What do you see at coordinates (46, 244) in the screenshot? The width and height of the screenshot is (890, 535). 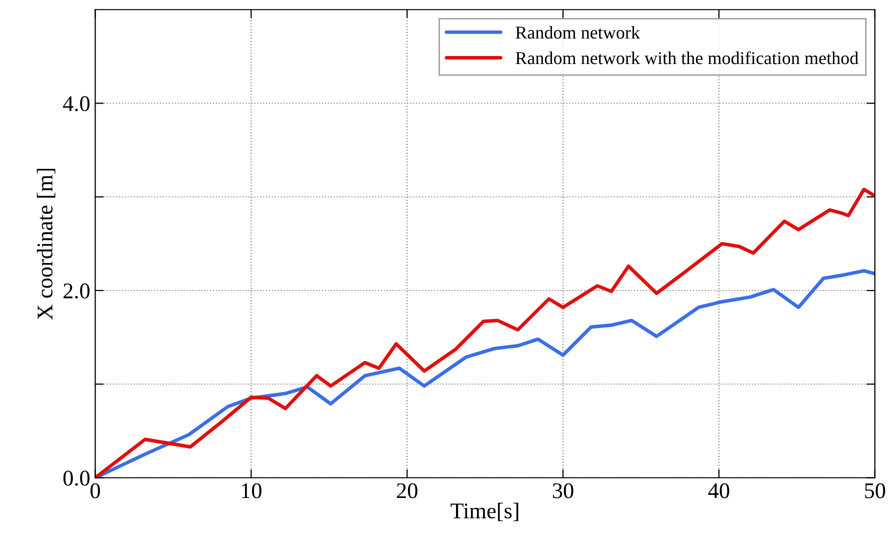 I see `y-axis-title: X coordinate [m]` at bounding box center [46, 244].